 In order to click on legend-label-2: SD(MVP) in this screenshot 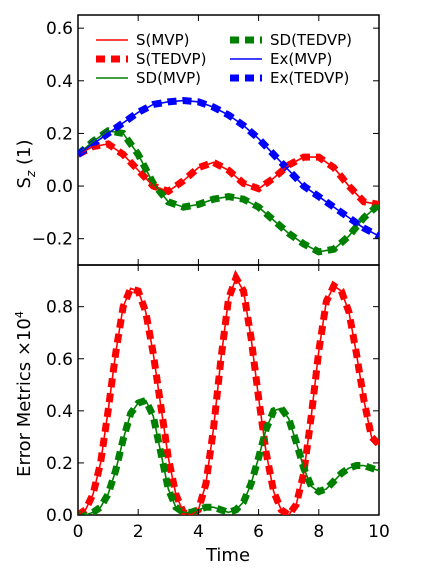, I will do `click(168, 78)`.